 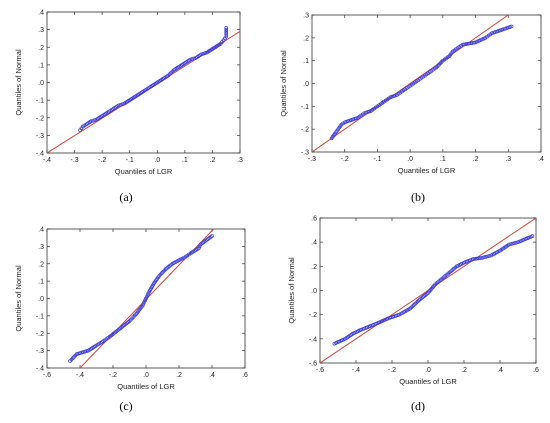 What do you see at coordinates (130, 160) in the screenshot?
I see `x-tick-label: -.1` at bounding box center [130, 160].